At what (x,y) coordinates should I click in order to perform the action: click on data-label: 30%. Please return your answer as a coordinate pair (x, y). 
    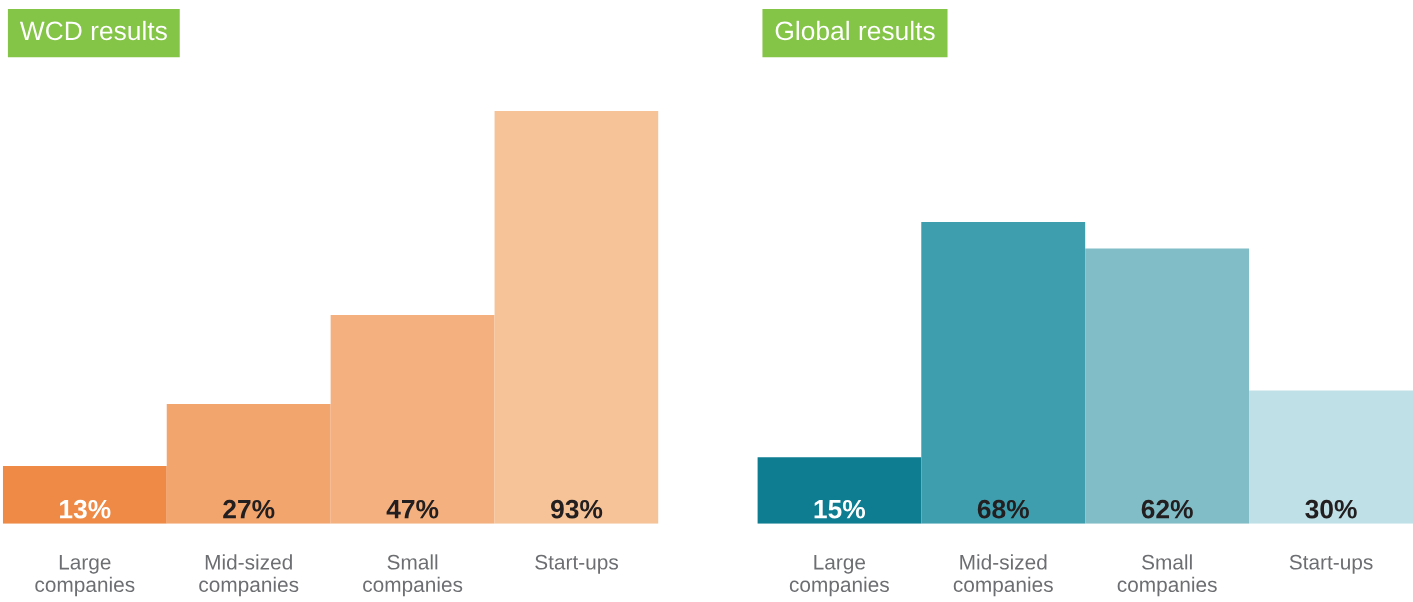
    Looking at the image, I should click on (1331, 509).